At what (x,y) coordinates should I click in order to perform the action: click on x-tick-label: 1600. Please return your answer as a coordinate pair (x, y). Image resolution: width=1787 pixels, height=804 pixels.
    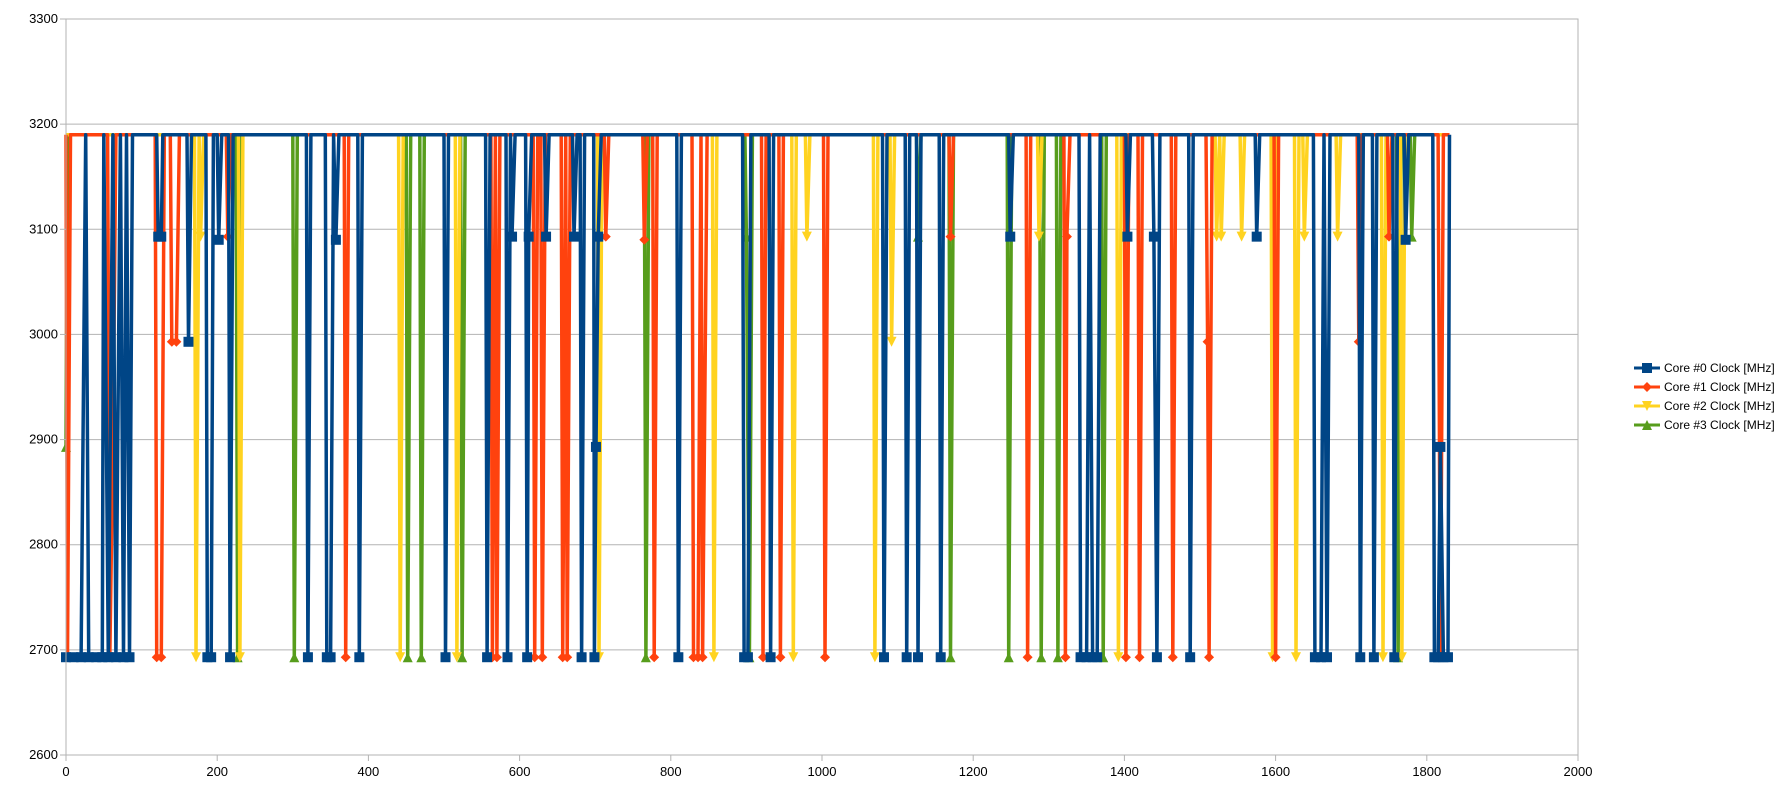
    Looking at the image, I should click on (1275, 771).